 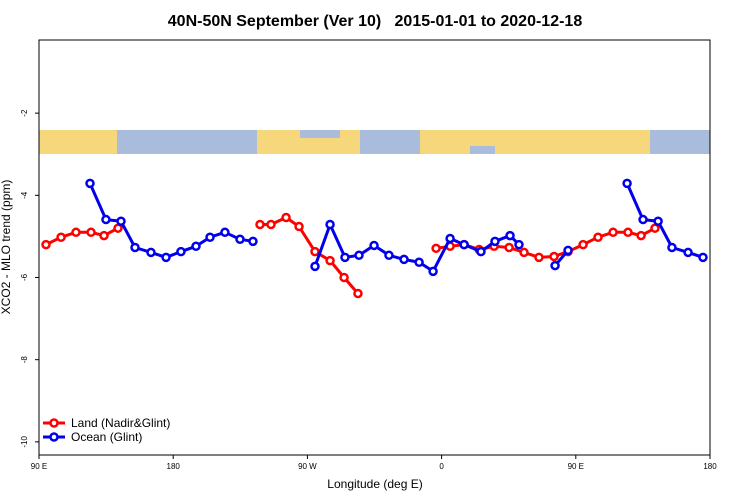 I want to click on y-tick-label: -4, so click(x=24, y=195).